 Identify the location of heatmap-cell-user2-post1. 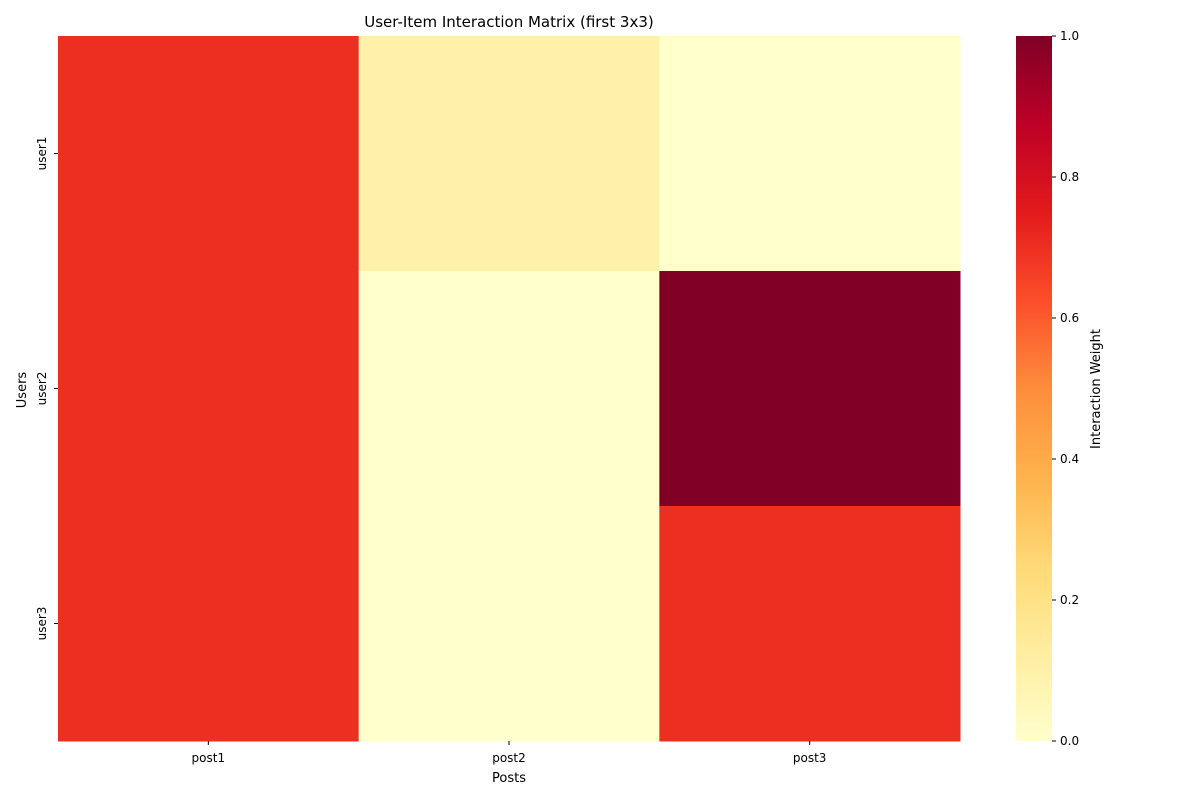
(209, 389).